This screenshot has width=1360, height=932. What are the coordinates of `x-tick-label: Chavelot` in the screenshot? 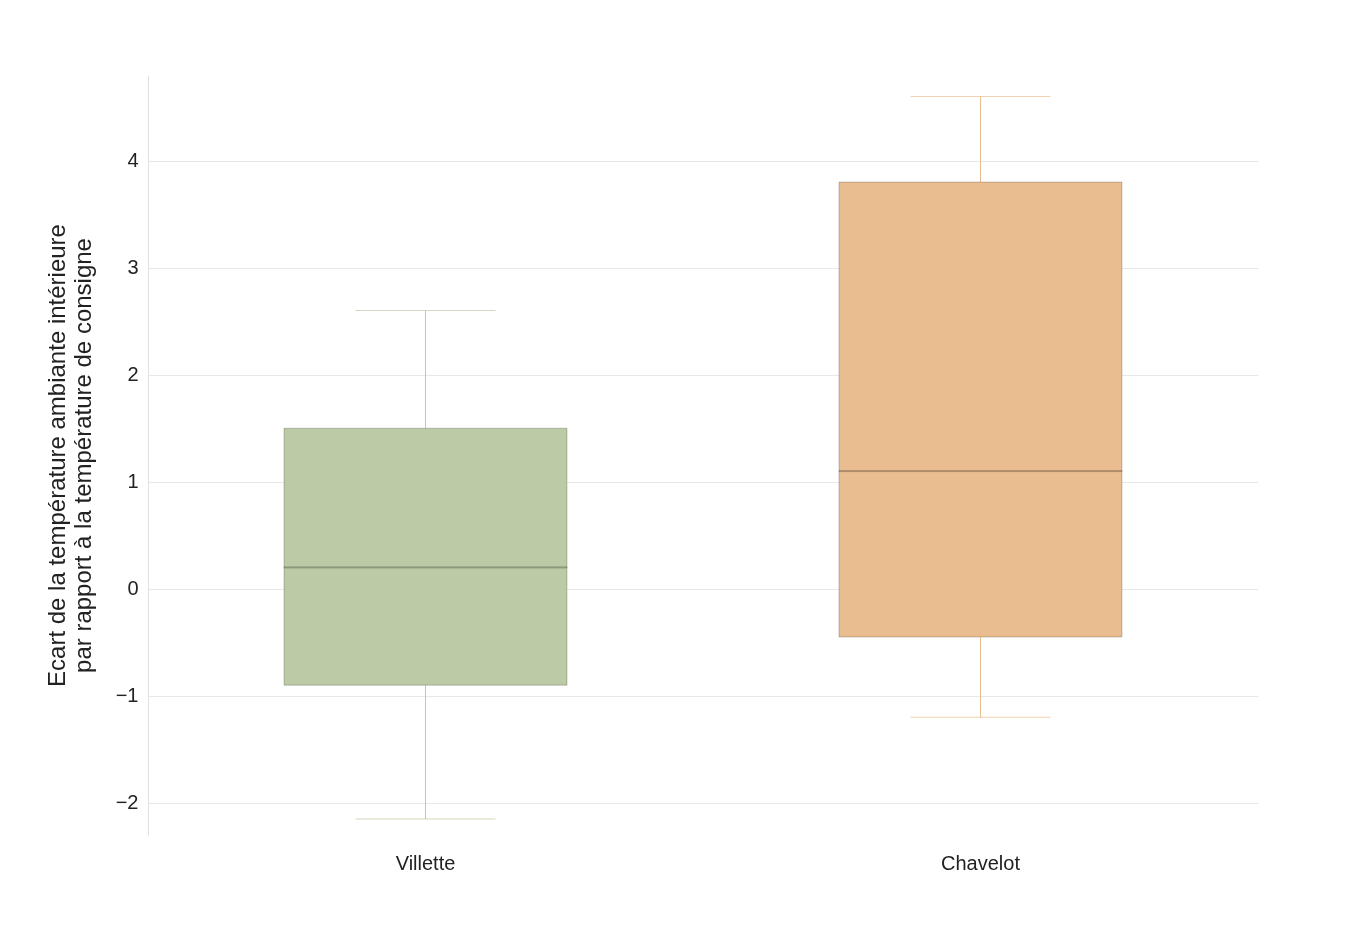 It's located at (981, 862).